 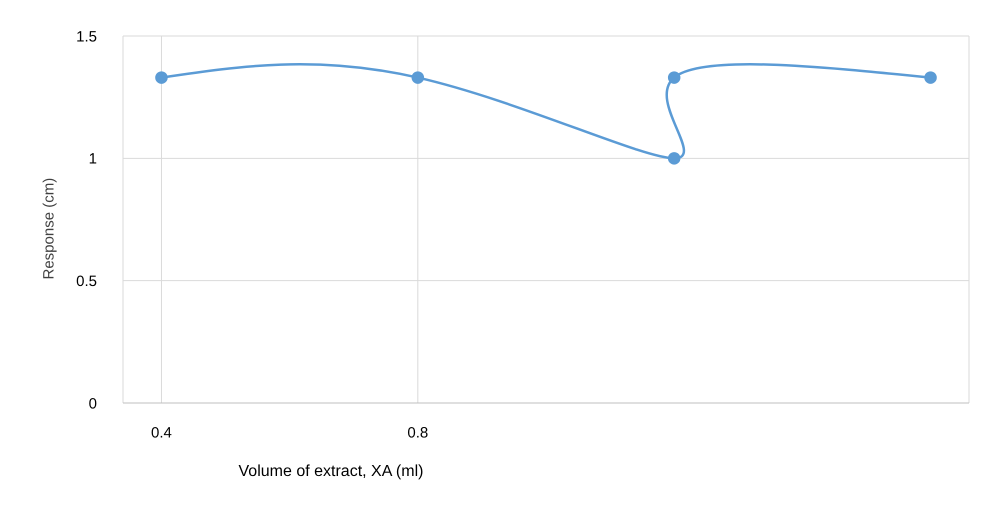 I want to click on y-tick-label: 0, so click(x=92, y=403).